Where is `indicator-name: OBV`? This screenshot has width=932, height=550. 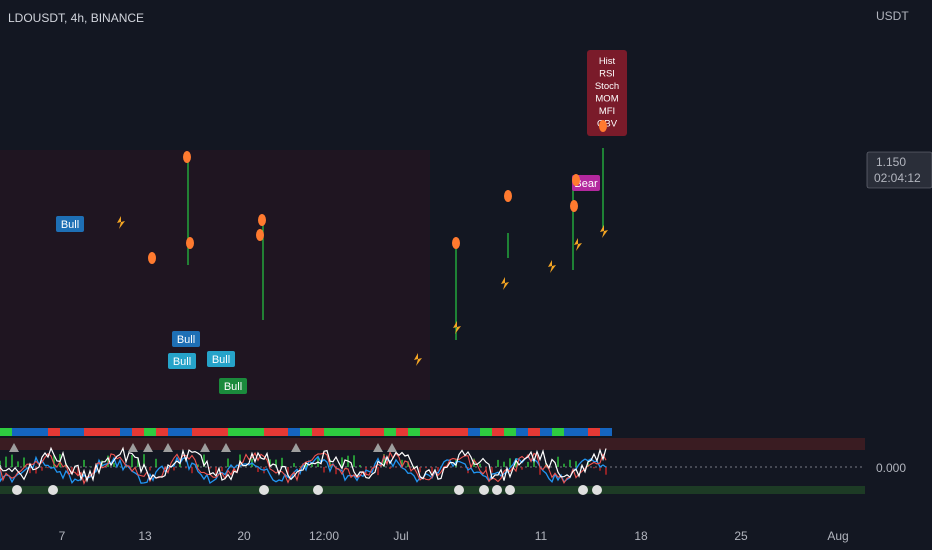 indicator-name: OBV is located at coordinates (607, 124).